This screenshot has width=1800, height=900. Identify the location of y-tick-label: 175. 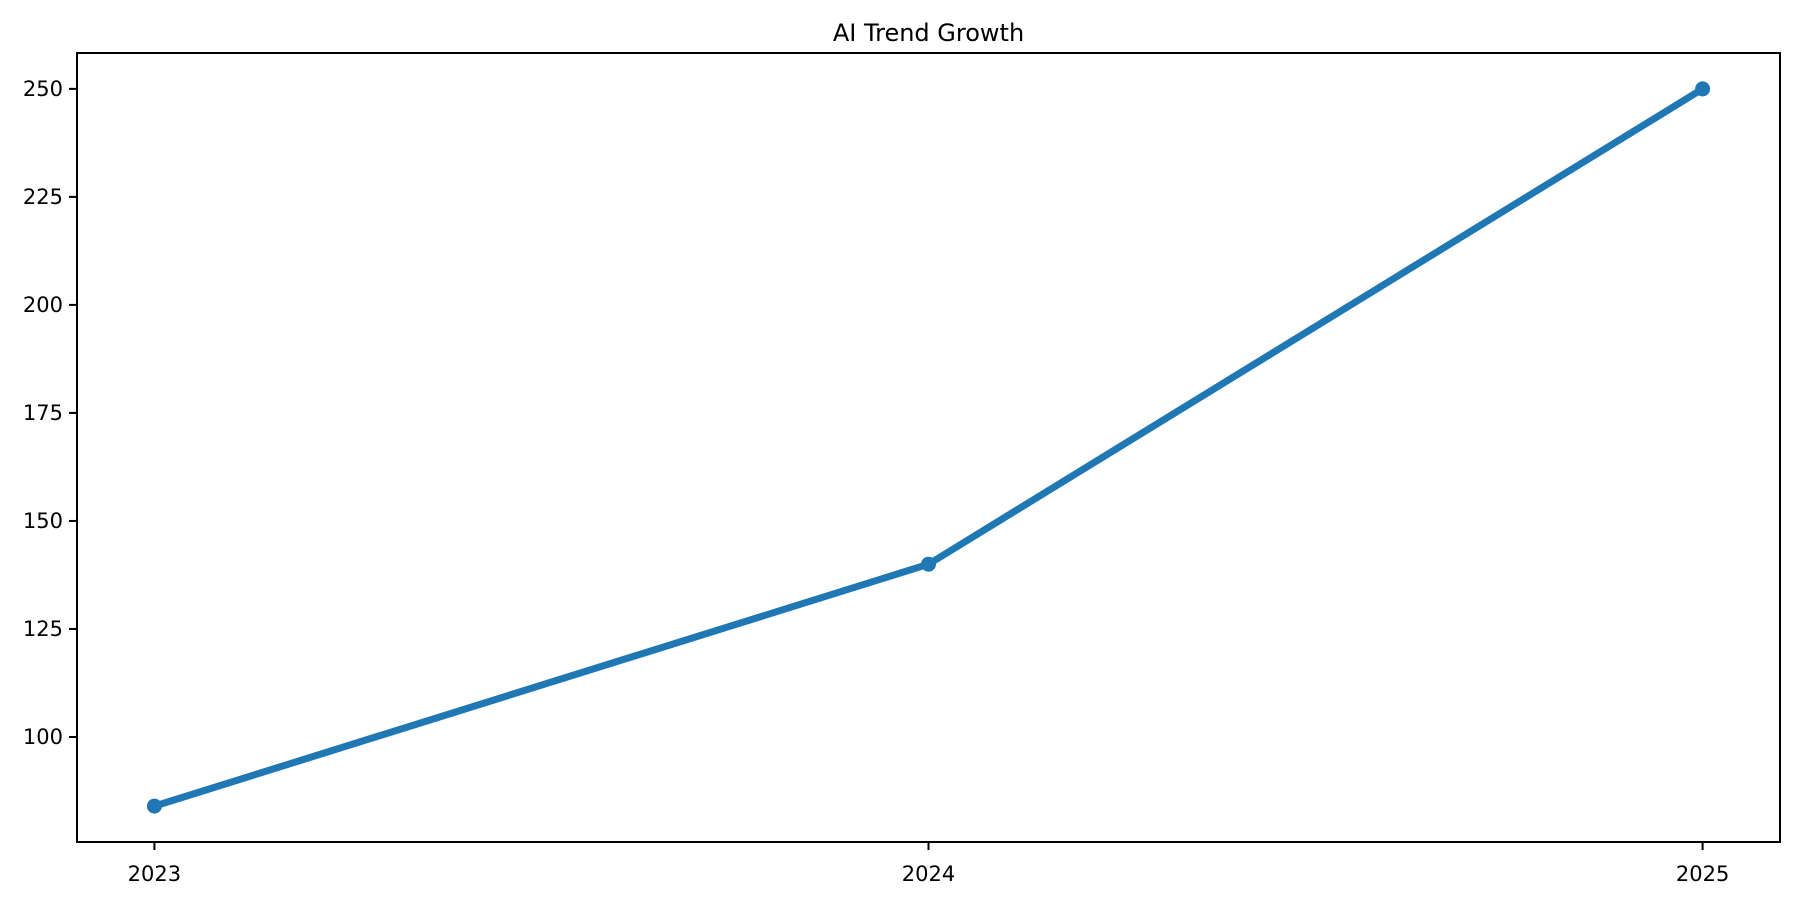
(43, 413).